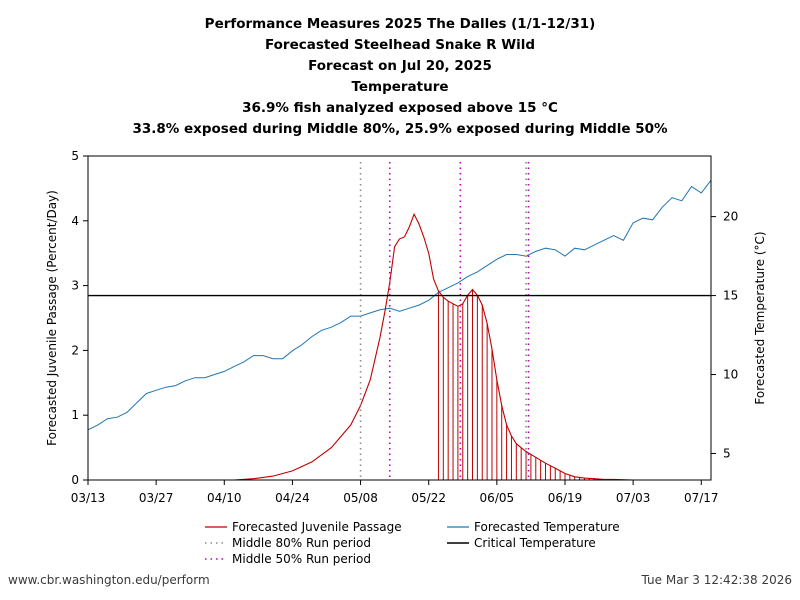 Image resolution: width=800 pixels, height=600 pixels. I want to click on y-left-tick-label: 1, so click(75, 415).